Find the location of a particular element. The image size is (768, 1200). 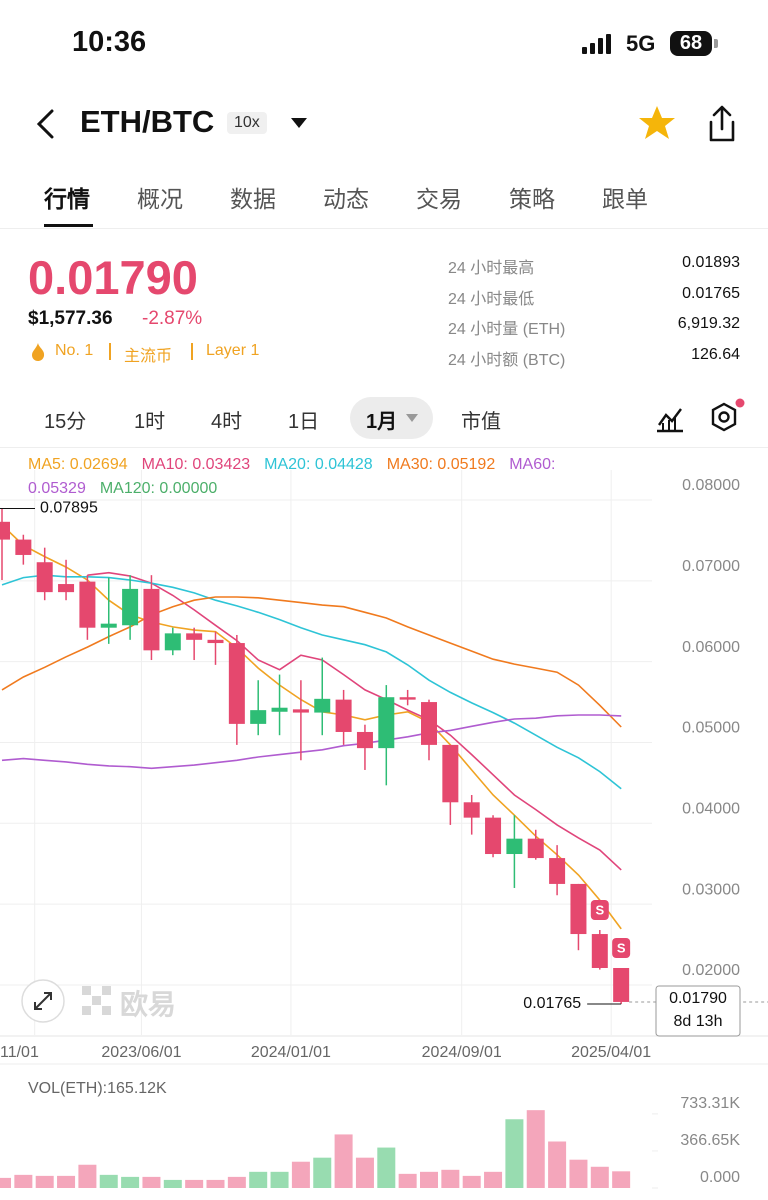

y-tick-label: 0.03000 is located at coordinates (711, 889).